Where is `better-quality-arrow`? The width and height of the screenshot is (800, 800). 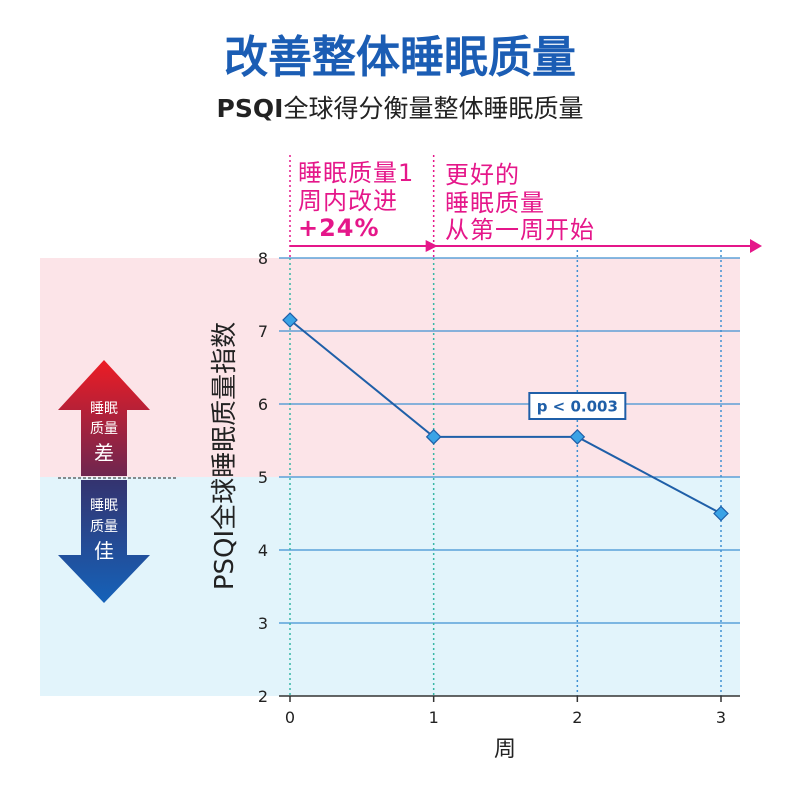 better-quality-arrow is located at coordinates (104, 541).